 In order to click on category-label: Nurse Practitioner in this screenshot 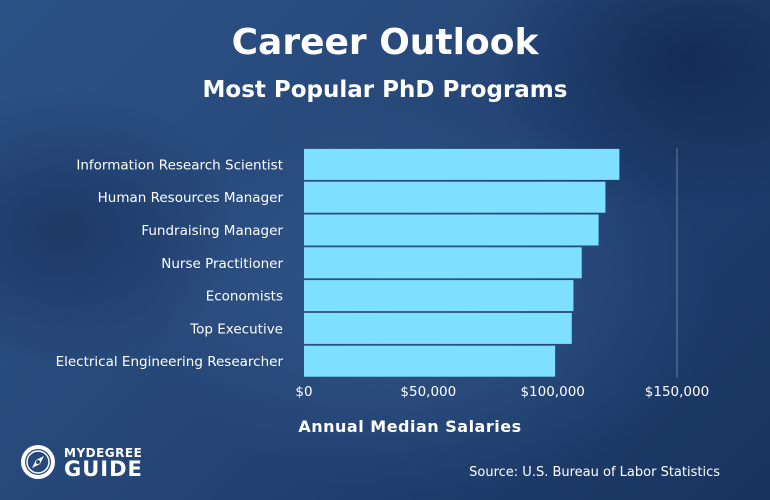, I will do `click(222, 264)`.